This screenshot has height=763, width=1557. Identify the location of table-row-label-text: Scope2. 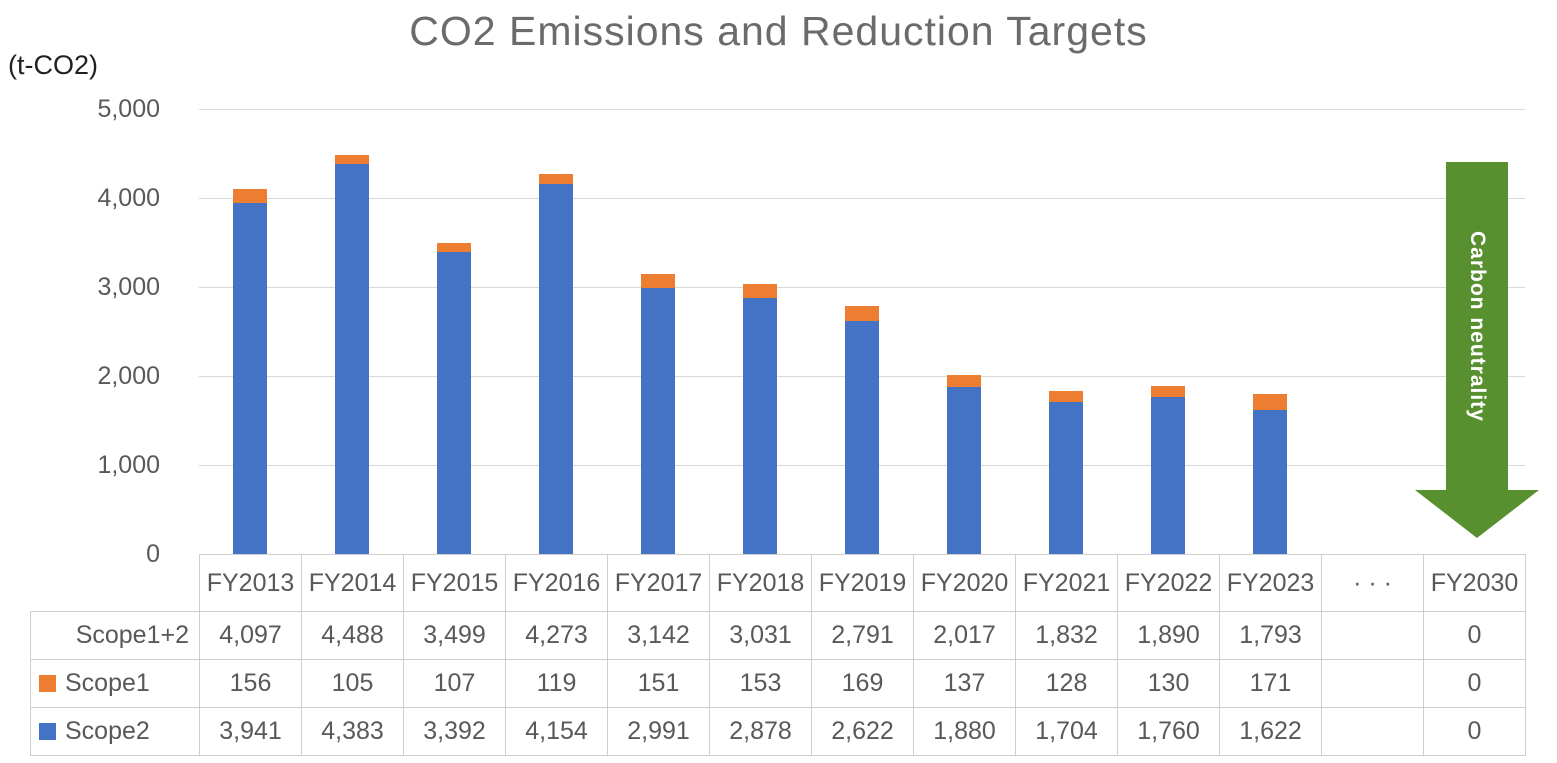
(107, 731).